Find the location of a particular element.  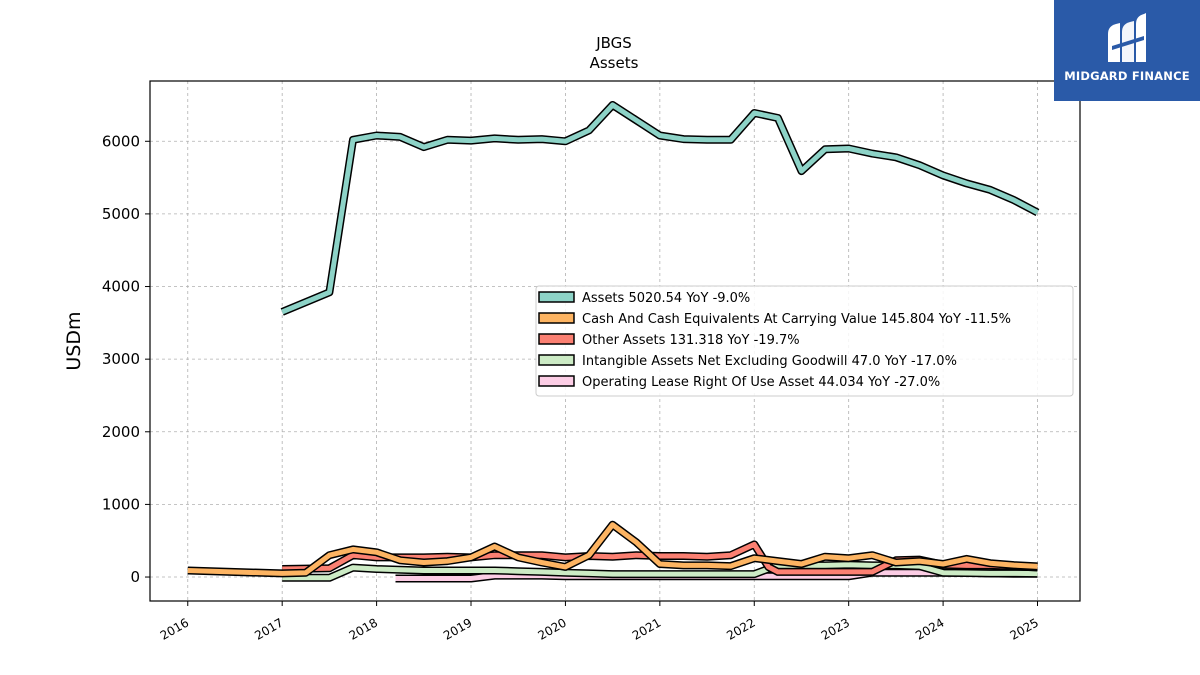

x-tick-label: 2025 is located at coordinates (1024, 628).